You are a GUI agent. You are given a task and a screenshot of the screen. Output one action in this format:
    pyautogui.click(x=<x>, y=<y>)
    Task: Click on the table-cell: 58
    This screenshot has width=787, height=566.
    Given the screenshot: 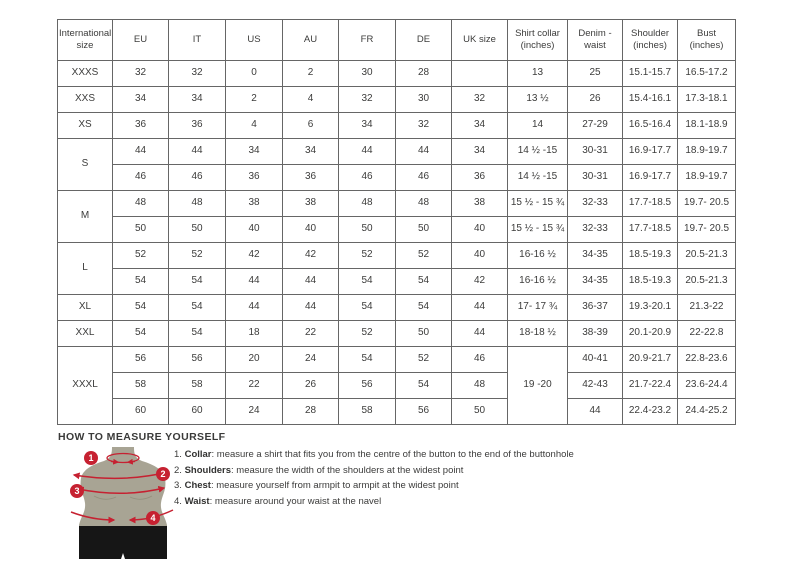 What is the action you would take?
    pyautogui.click(x=367, y=411)
    